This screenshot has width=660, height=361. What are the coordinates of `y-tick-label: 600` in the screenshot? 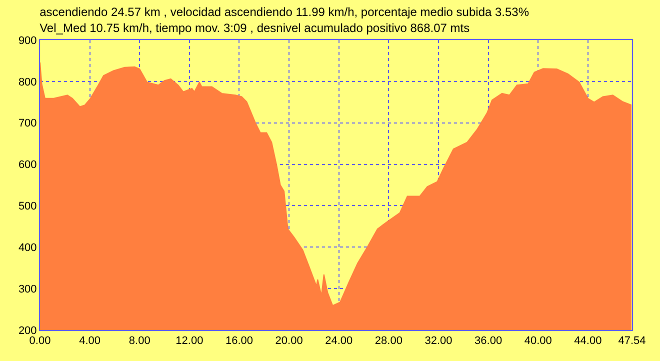 It's located at (27, 165).